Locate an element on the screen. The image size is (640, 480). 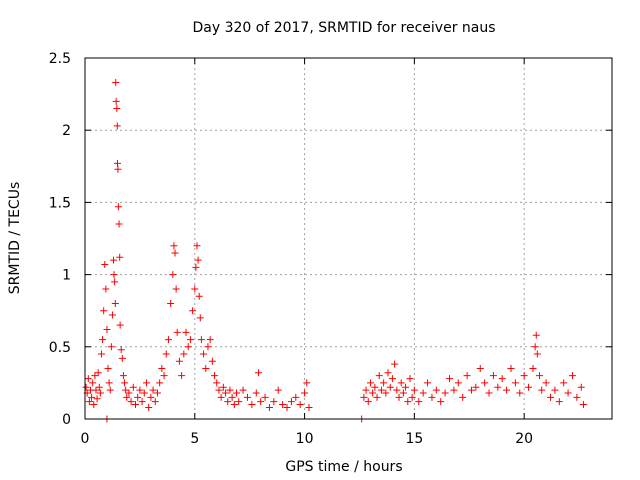
y-axis-title: SRMTID / TECUs is located at coordinates (15, 238).